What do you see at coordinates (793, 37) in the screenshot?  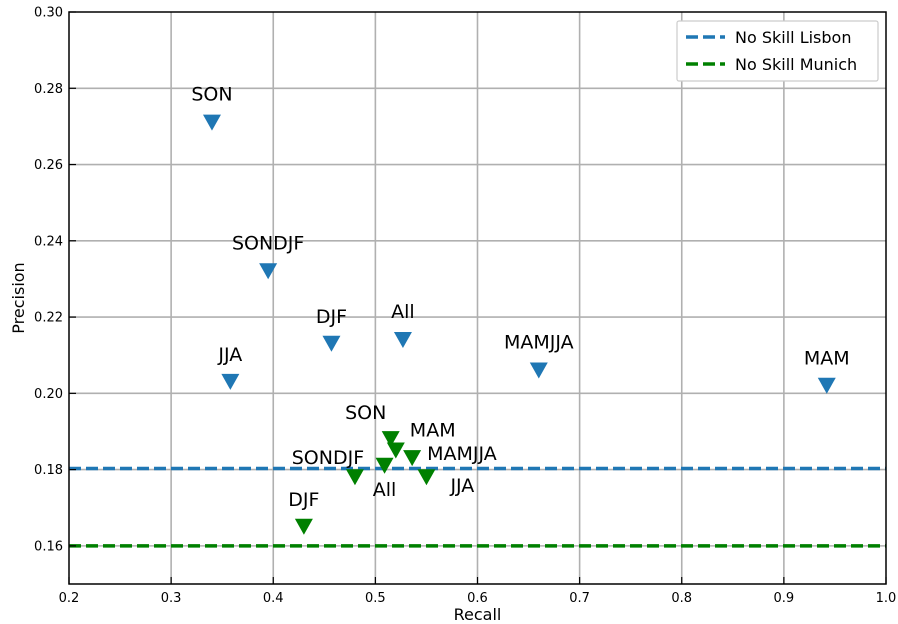 I see `legend-entry-0: No Skill Lisbon` at bounding box center [793, 37].